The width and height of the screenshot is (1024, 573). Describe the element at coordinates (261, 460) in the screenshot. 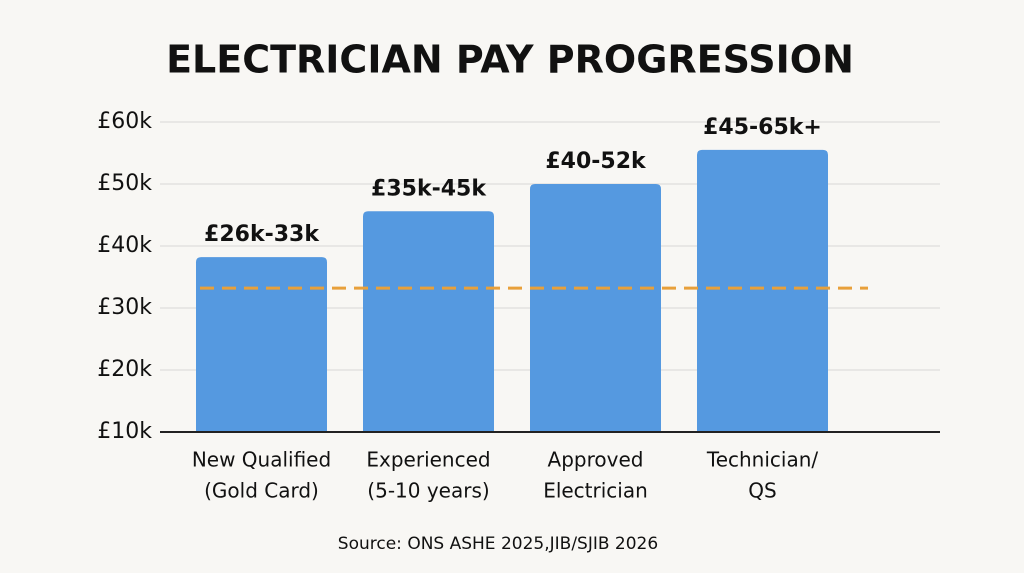

I see `x-tick-label: New Qualified` at that location.